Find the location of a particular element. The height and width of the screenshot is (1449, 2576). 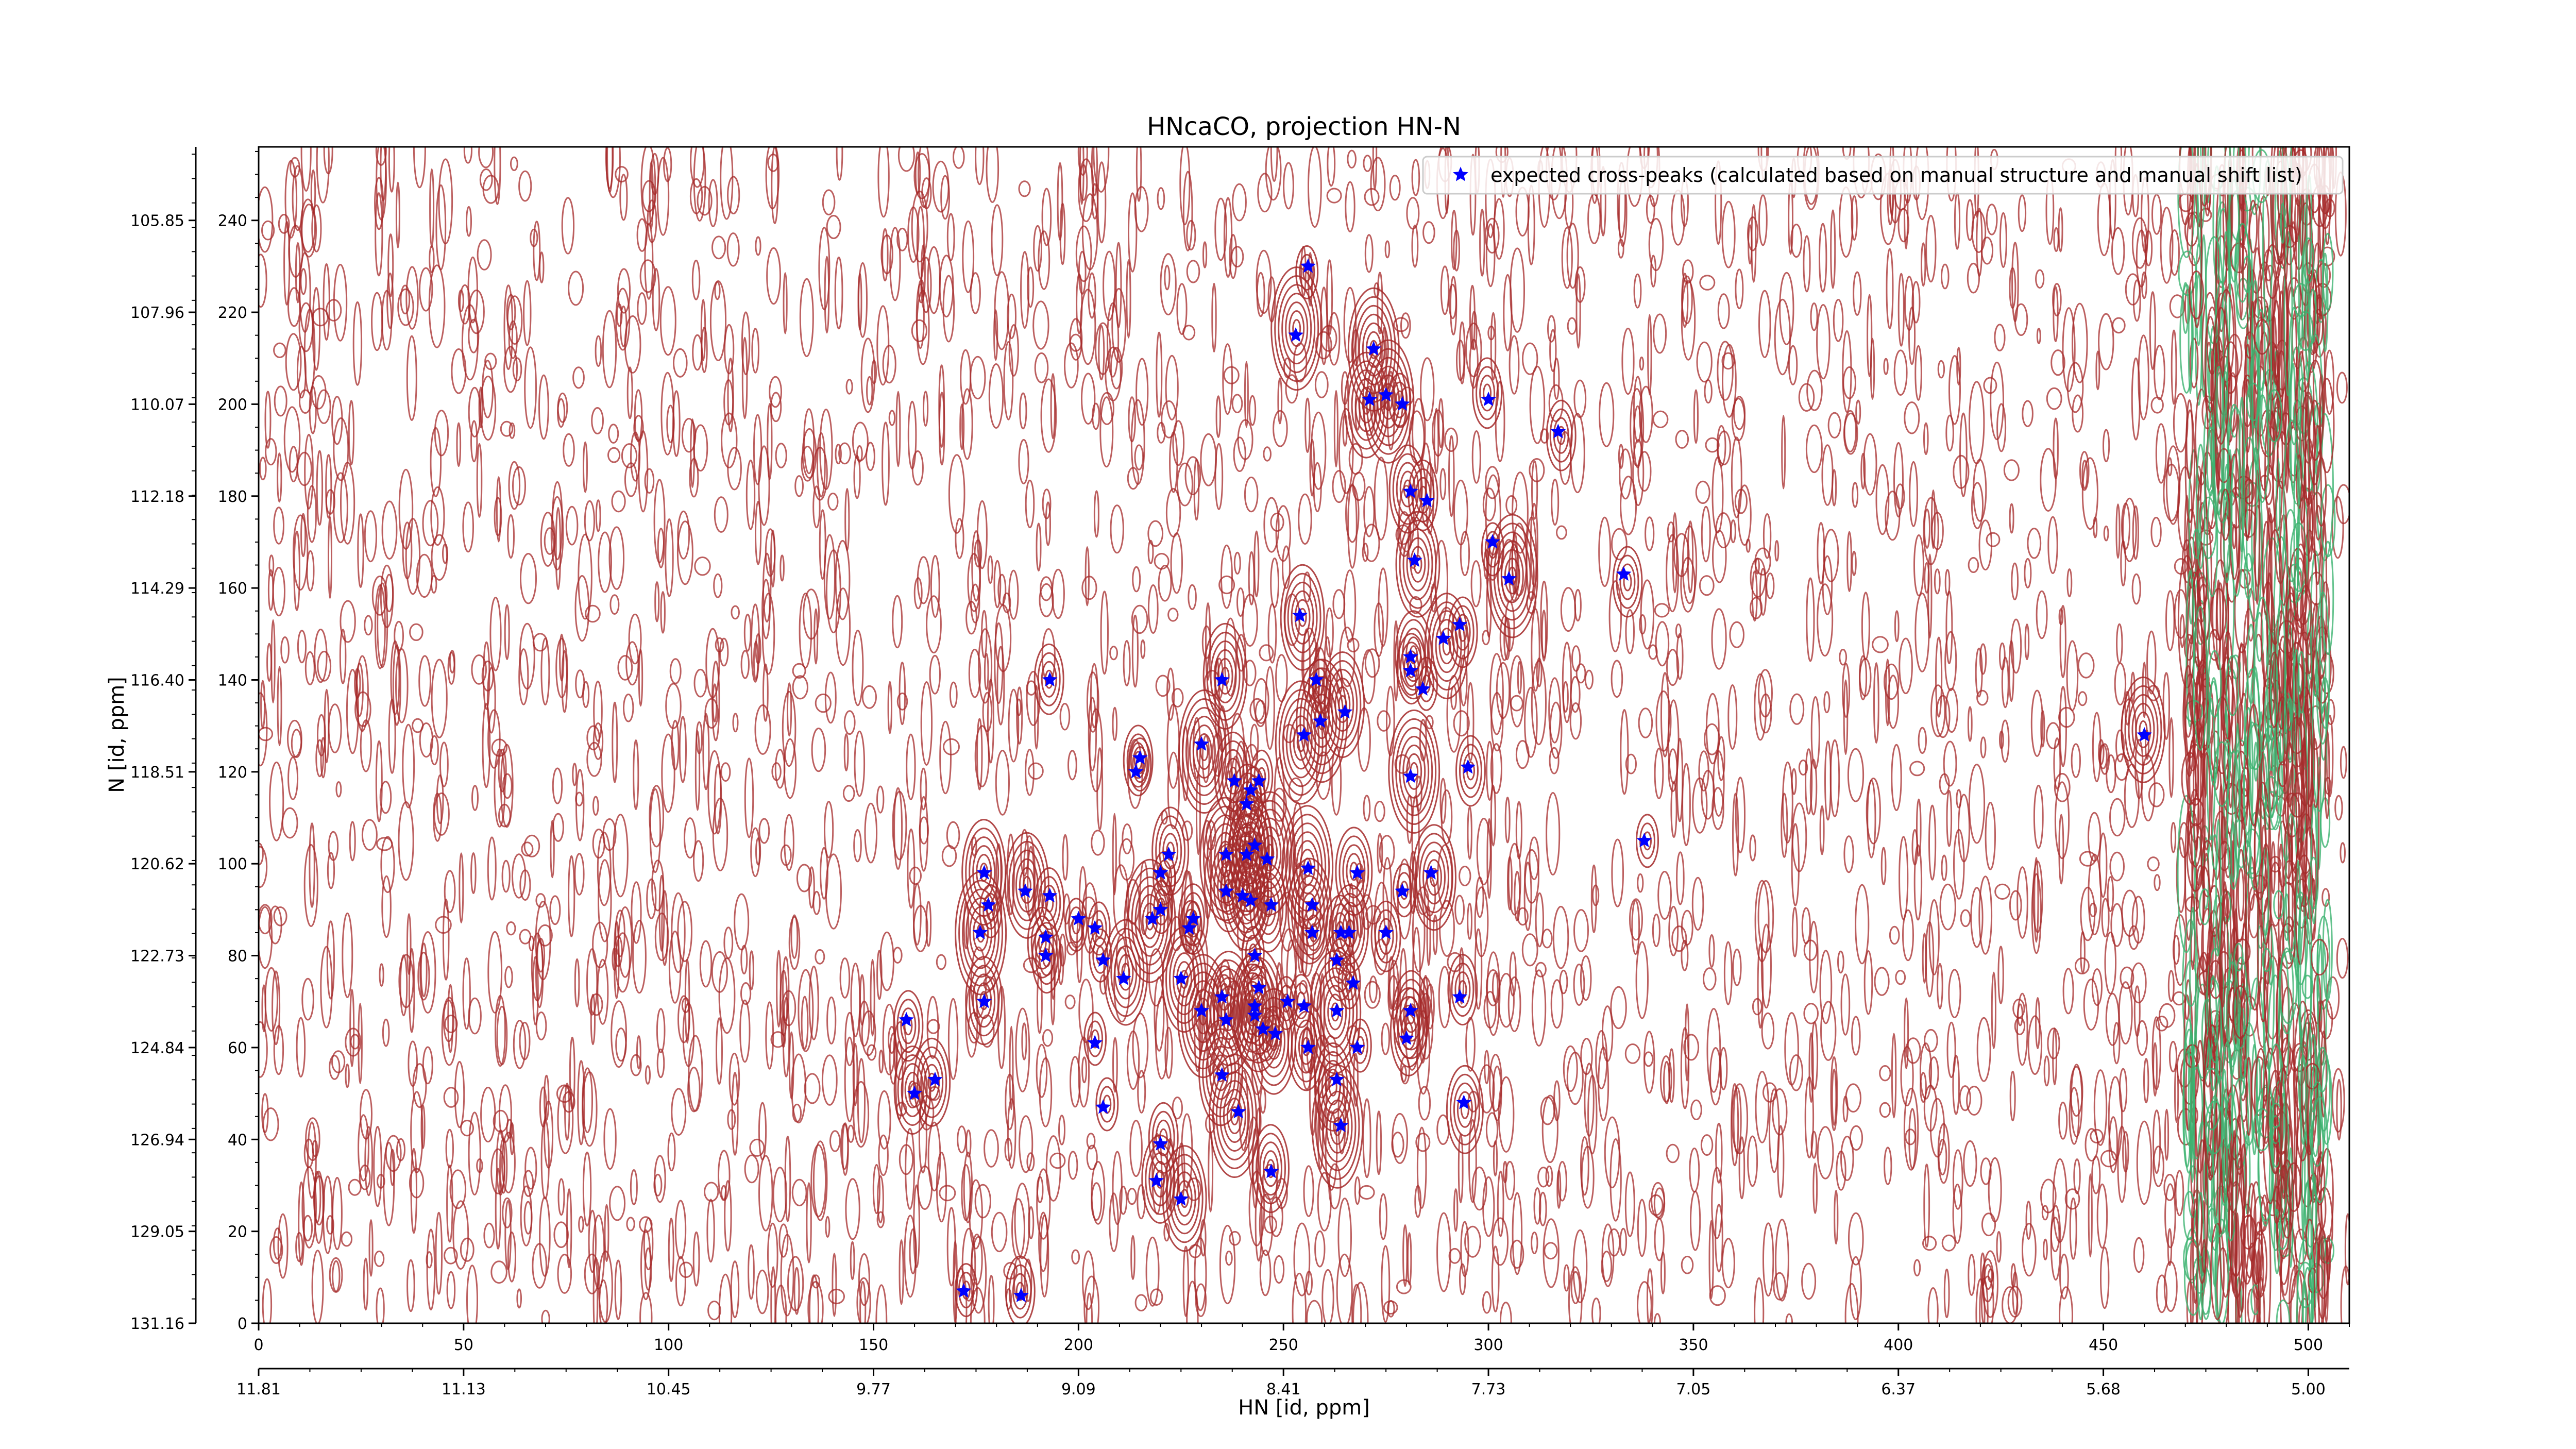

n-ppm-tick-label: 112.18 is located at coordinates (157, 497).